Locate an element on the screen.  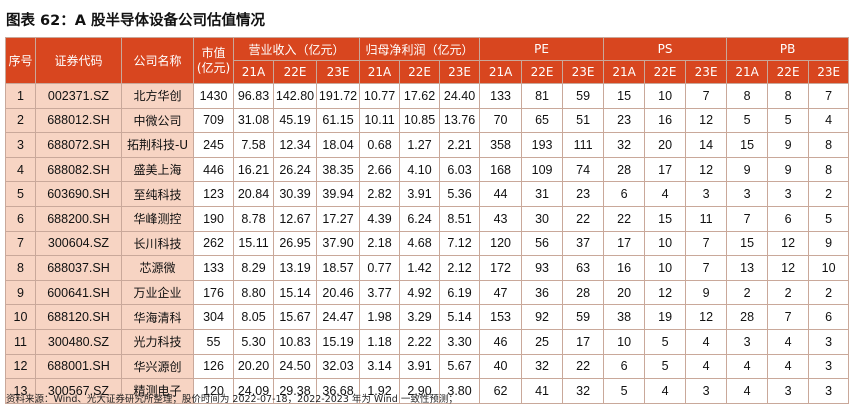
cell-np-0: 1.92 is located at coordinates (380, 391).